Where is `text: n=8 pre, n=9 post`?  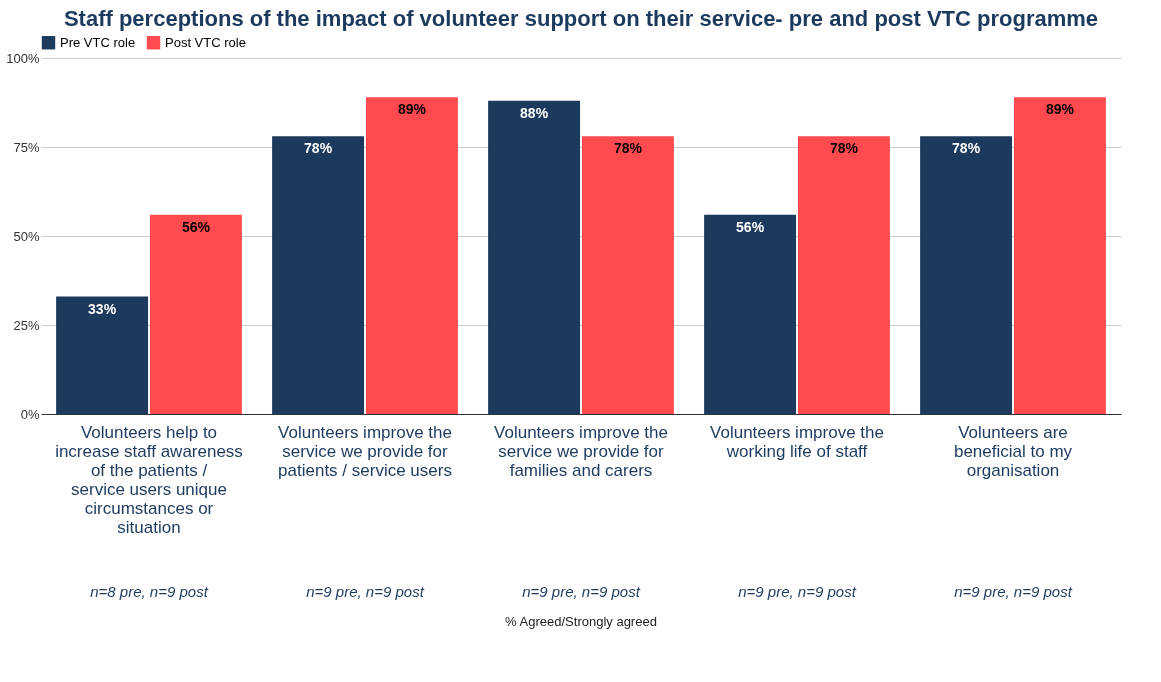
text: n=8 pre, n=9 post is located at coordinates (149, 591).